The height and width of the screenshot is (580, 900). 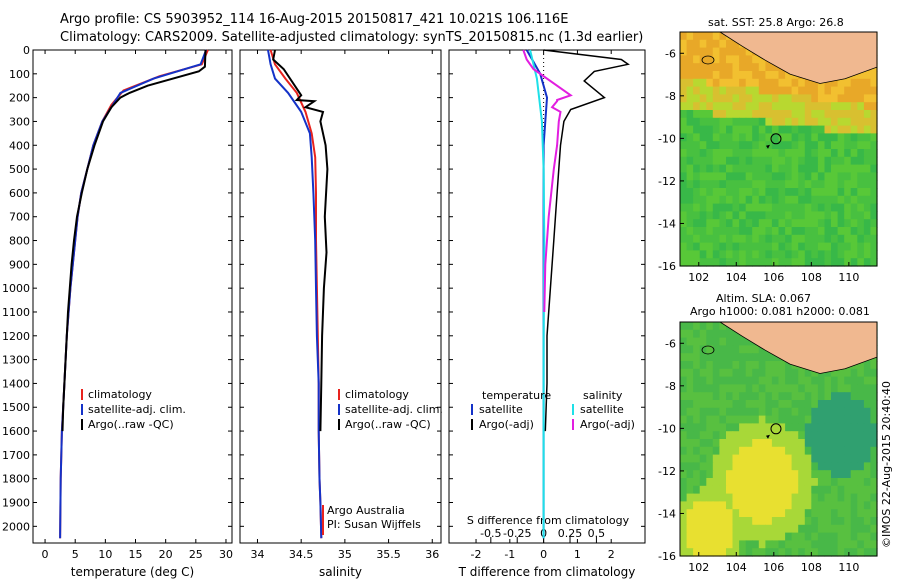 I want to click on legend-label: temperature, so click(x=516, y=395).